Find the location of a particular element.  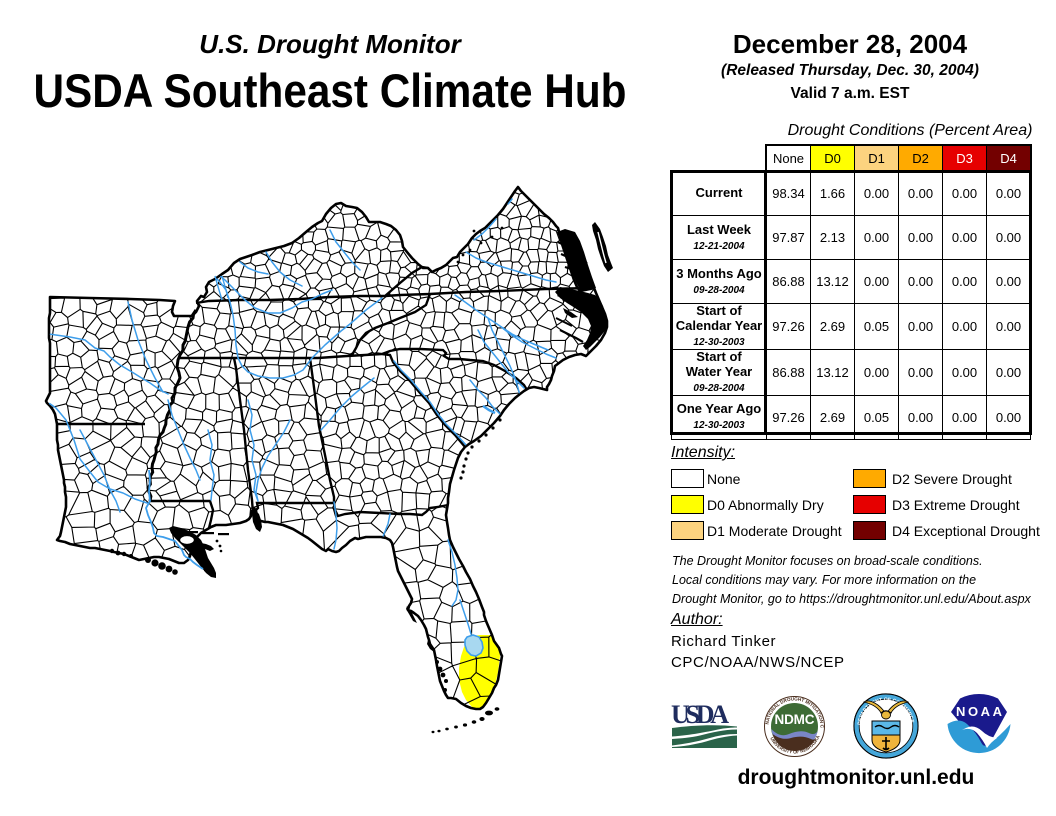

svg-text: NDMC is located at coordinates (795, 719).